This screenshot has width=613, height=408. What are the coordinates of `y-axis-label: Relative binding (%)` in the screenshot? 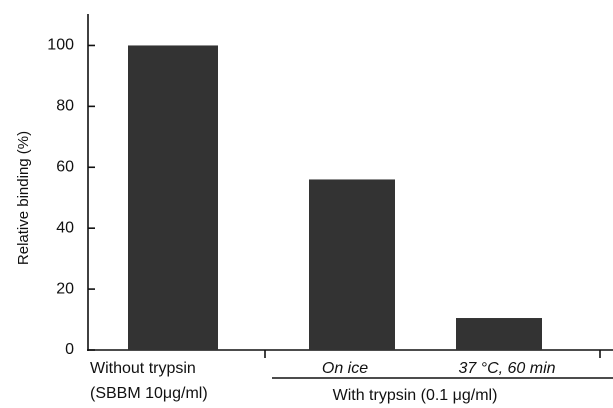 It's located at (23, 198).